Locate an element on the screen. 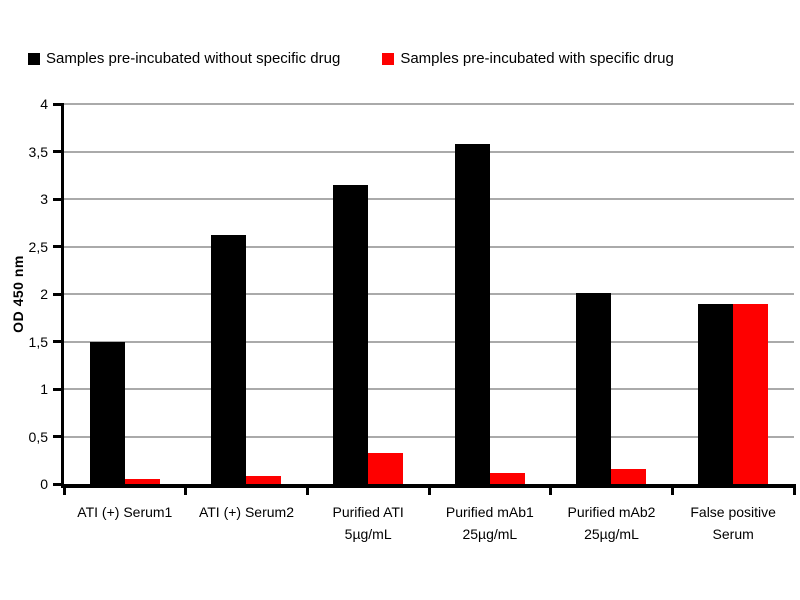  bar-series1-cat1 is located at coordinates (264, 480).